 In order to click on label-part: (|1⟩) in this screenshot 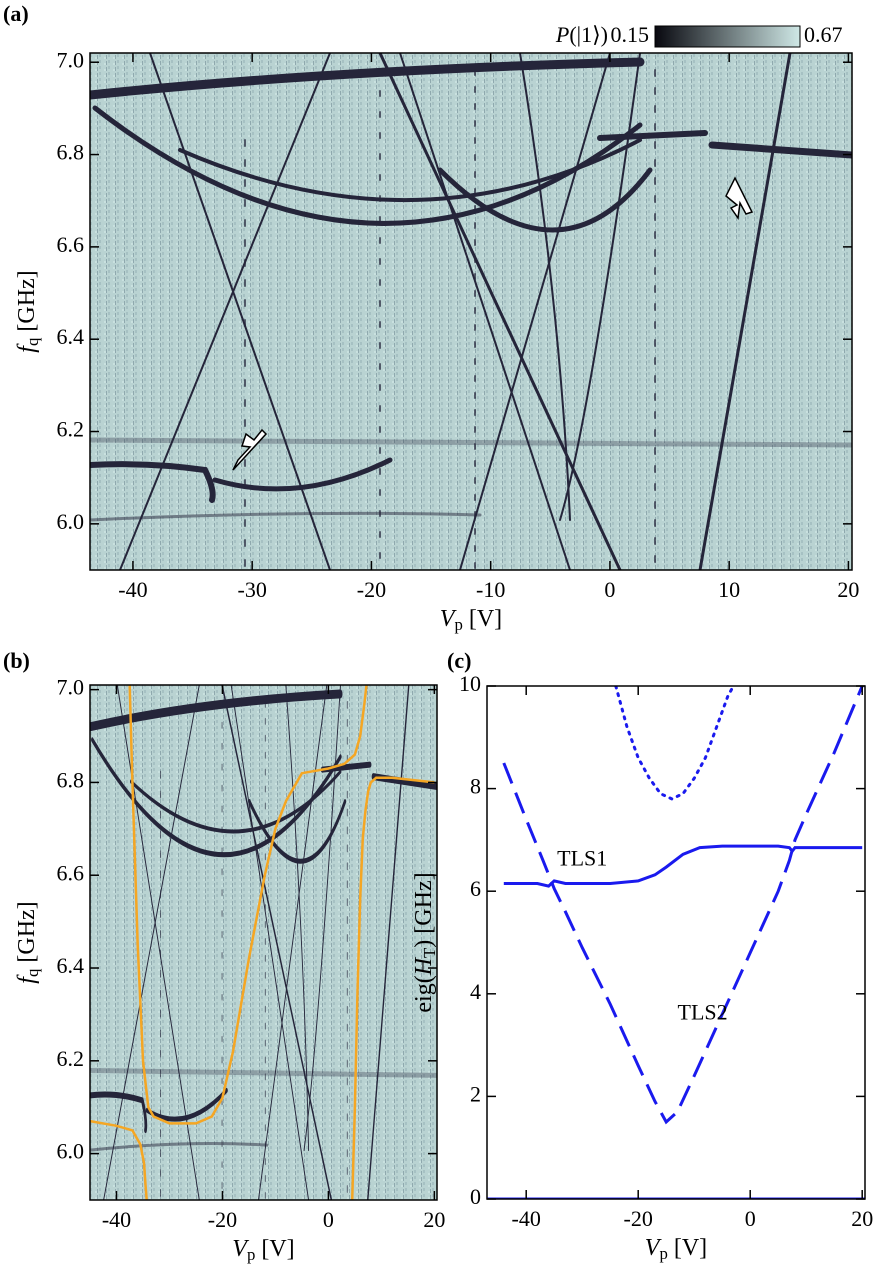, I will do `click(588, 34)`.